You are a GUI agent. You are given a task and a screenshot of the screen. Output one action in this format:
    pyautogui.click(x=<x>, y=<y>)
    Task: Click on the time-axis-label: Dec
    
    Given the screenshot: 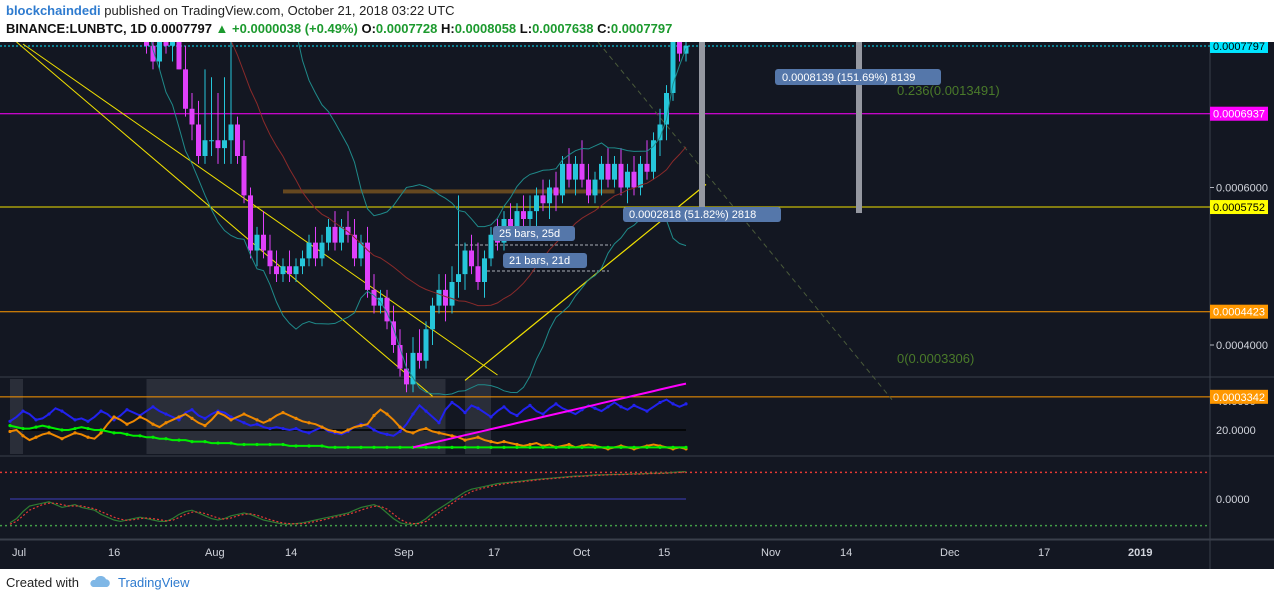 What is the action you would take?
    pyautogui.click(x=950, y=553)
    